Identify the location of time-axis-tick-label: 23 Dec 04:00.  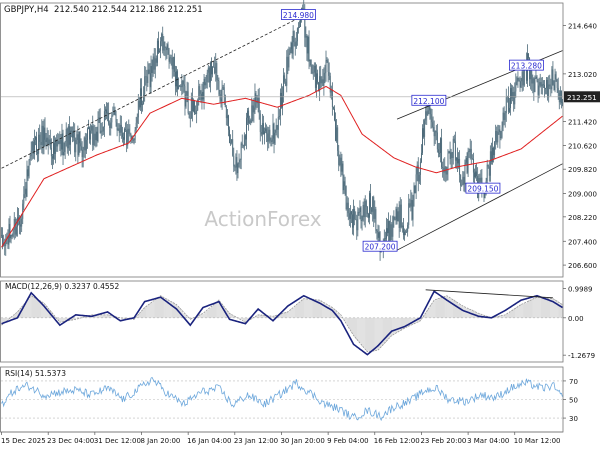
(70, 441).